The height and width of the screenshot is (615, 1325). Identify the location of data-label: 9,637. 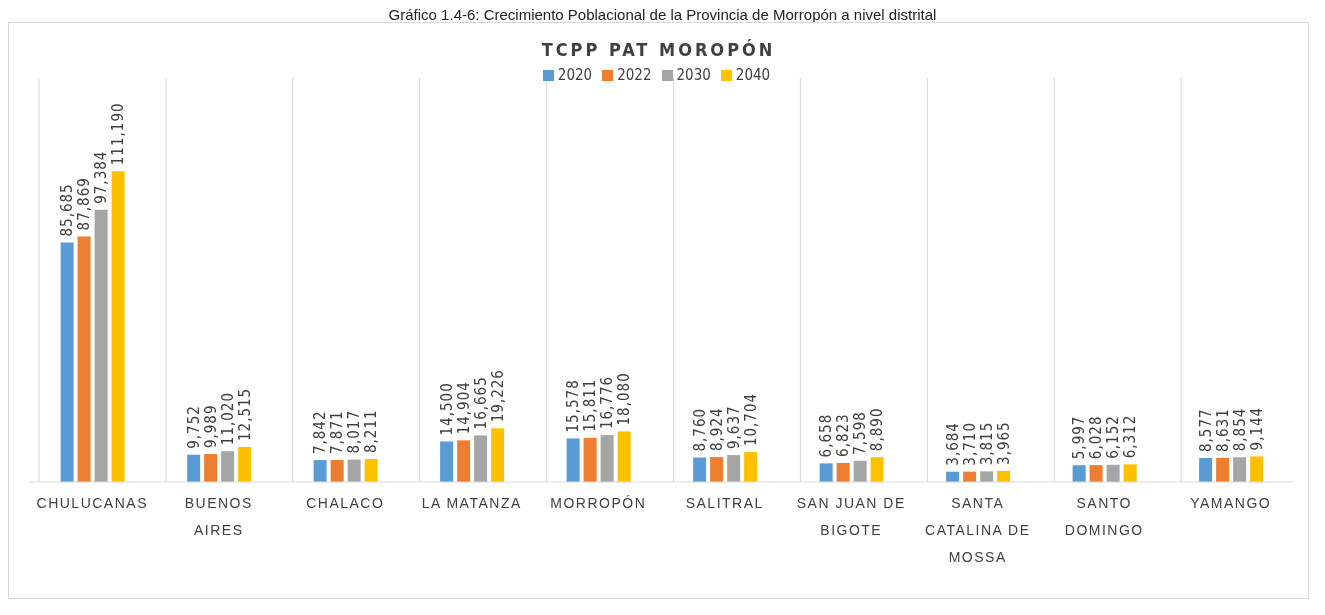
(733, 427).